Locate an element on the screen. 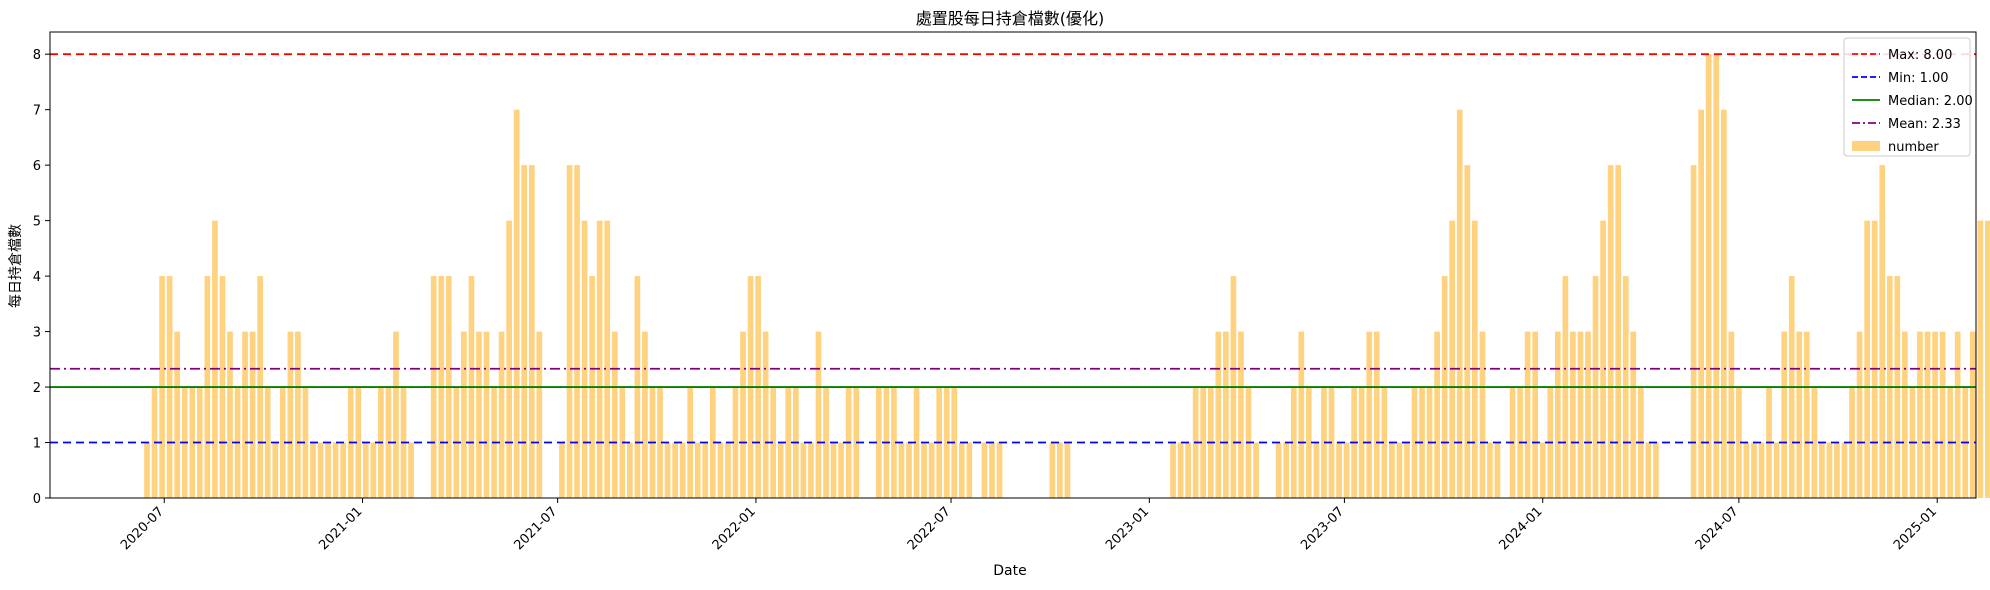  y-tick-label: 7 is located at coordinates (37, 111).